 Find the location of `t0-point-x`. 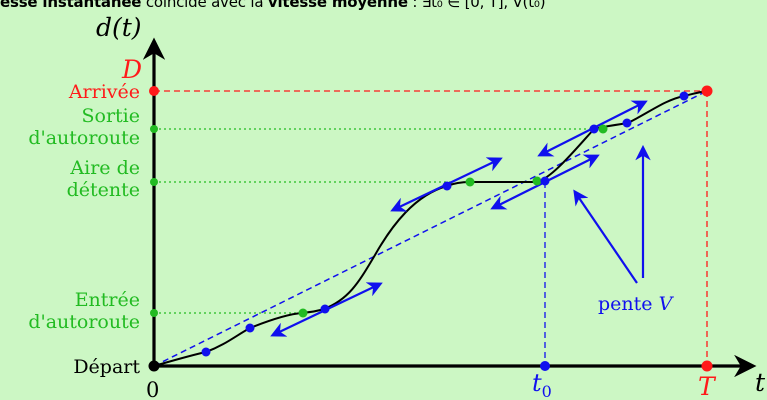

t0-point-x is located at coordinates (545, 366).